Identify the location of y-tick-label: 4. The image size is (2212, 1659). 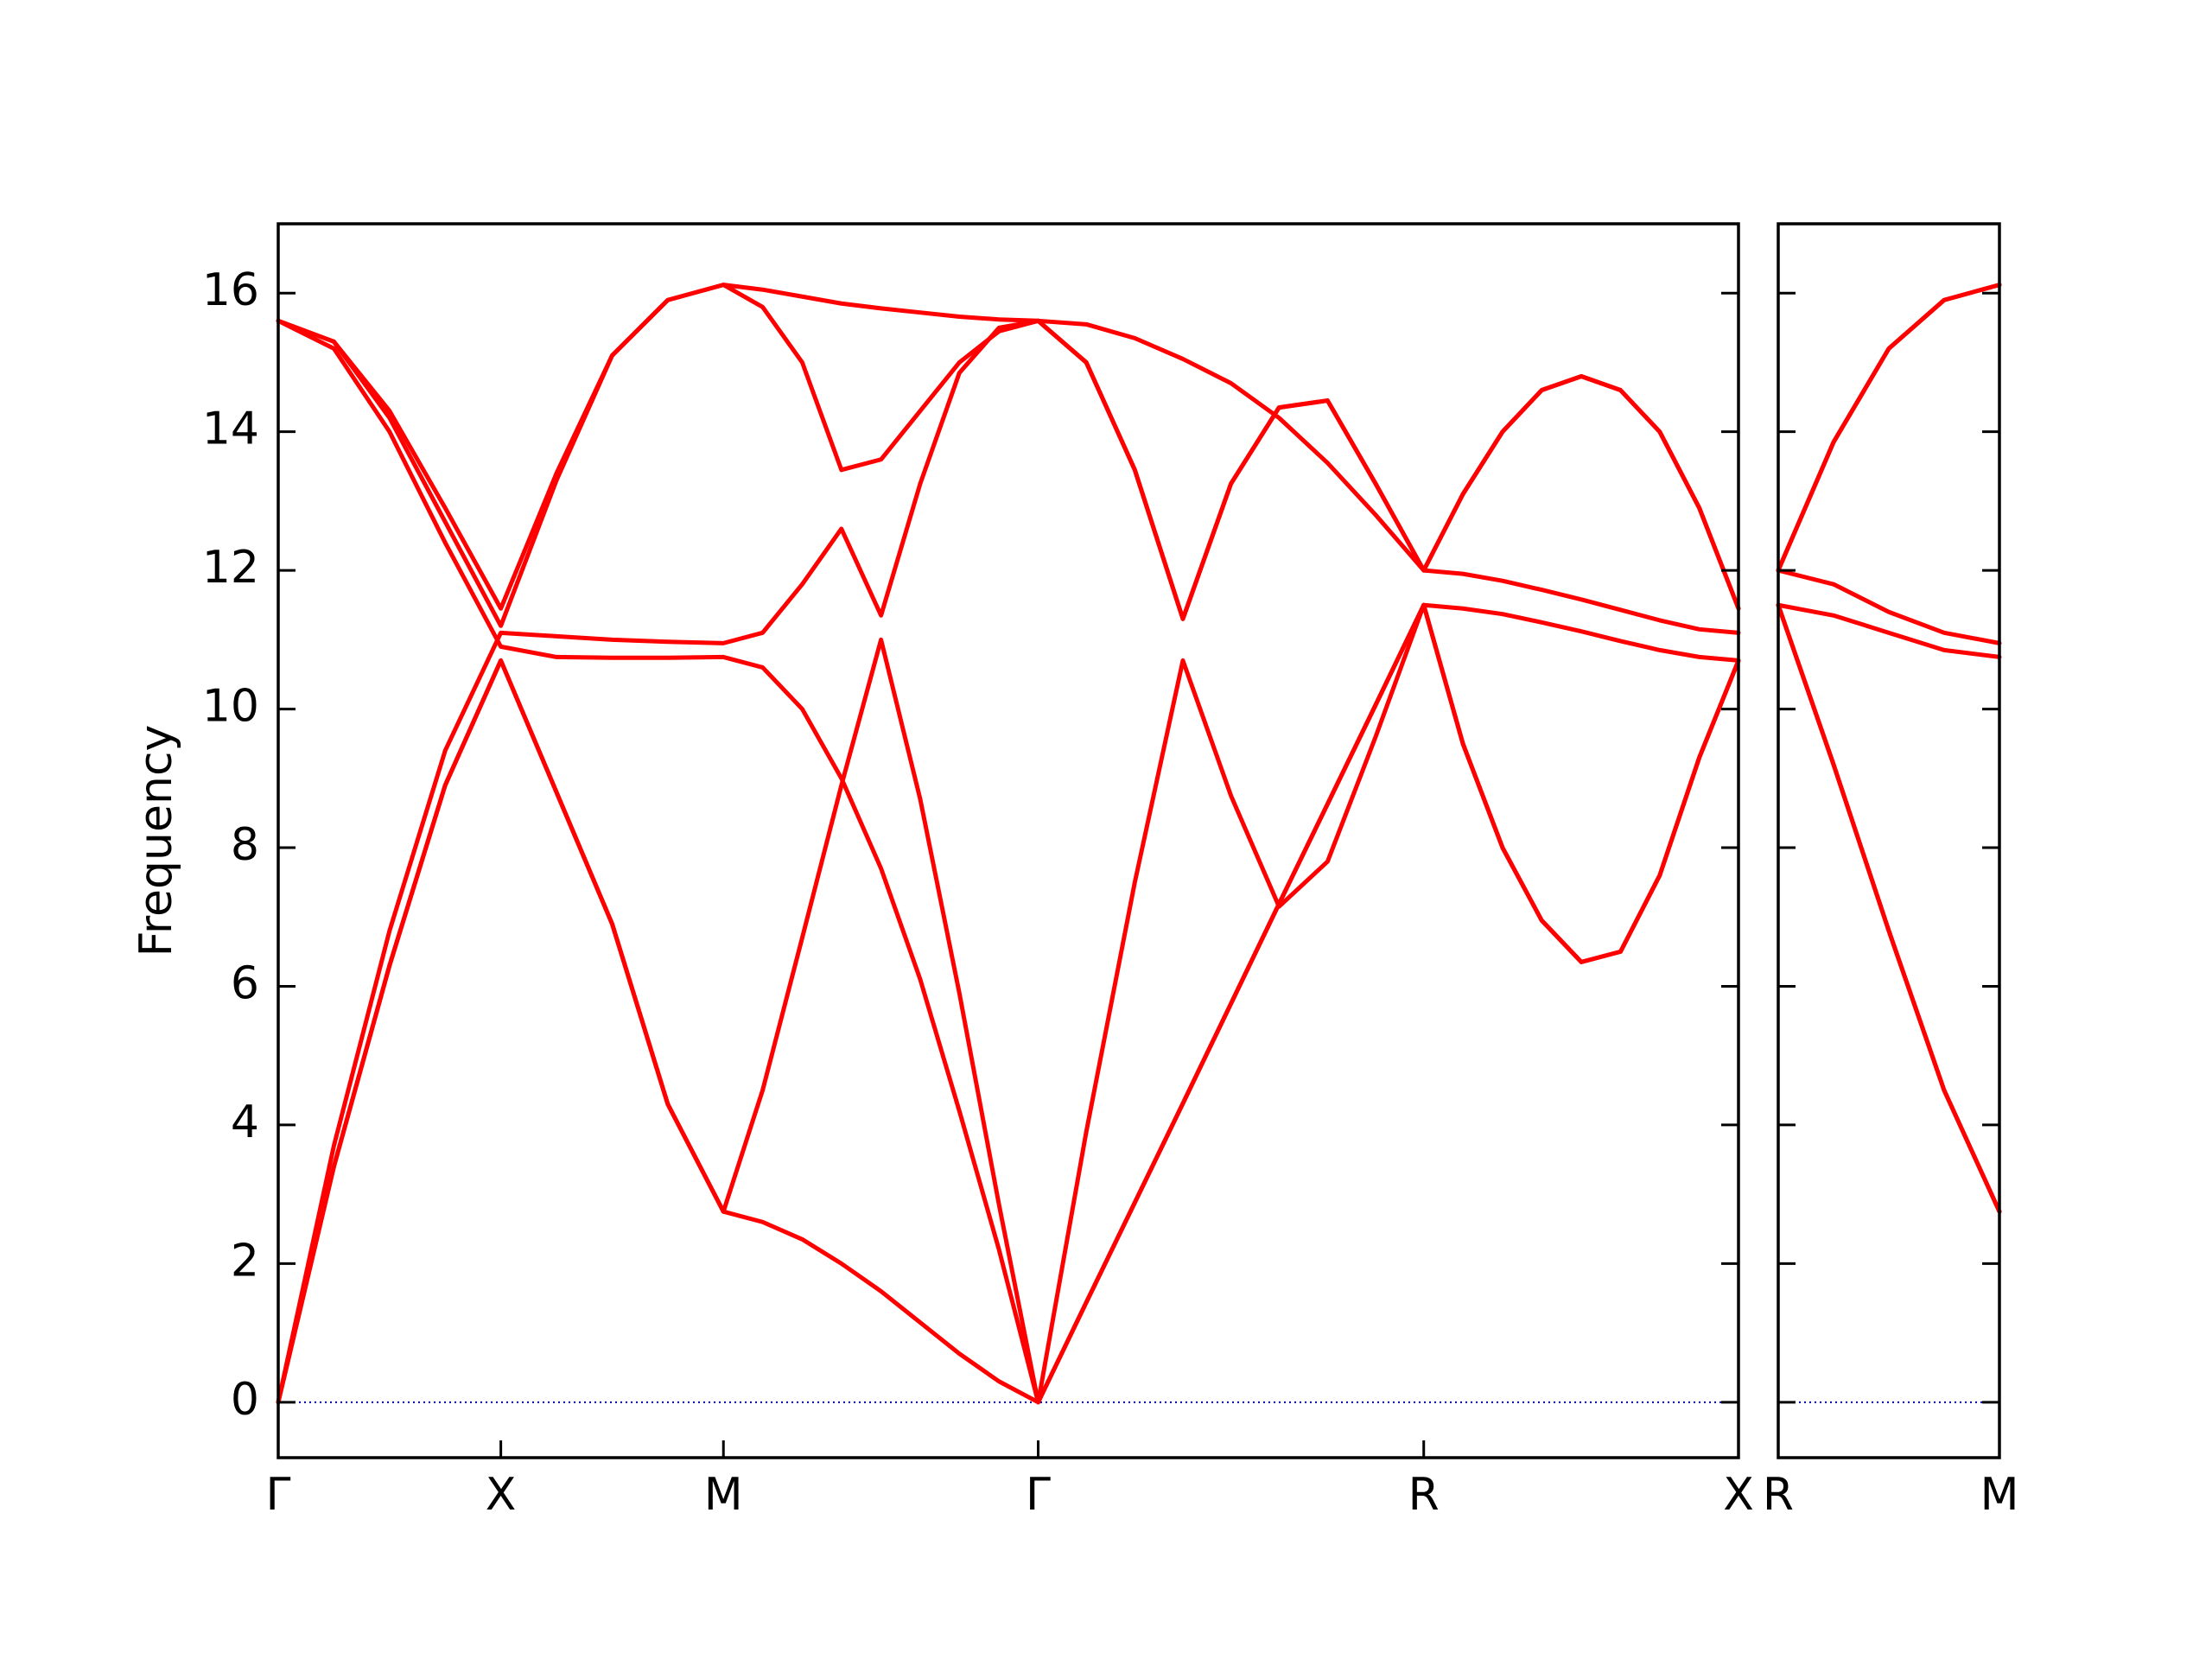
(245, 1122).